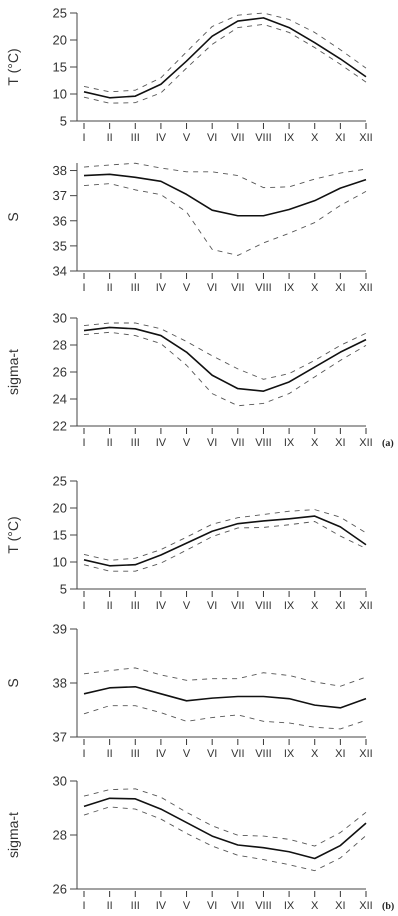 This screenshot has height=916, width=398. What do you see at coordinates (59, 426) in the screenshot?
I see `y-tick-label: 22` at bounding box center [59, 426].